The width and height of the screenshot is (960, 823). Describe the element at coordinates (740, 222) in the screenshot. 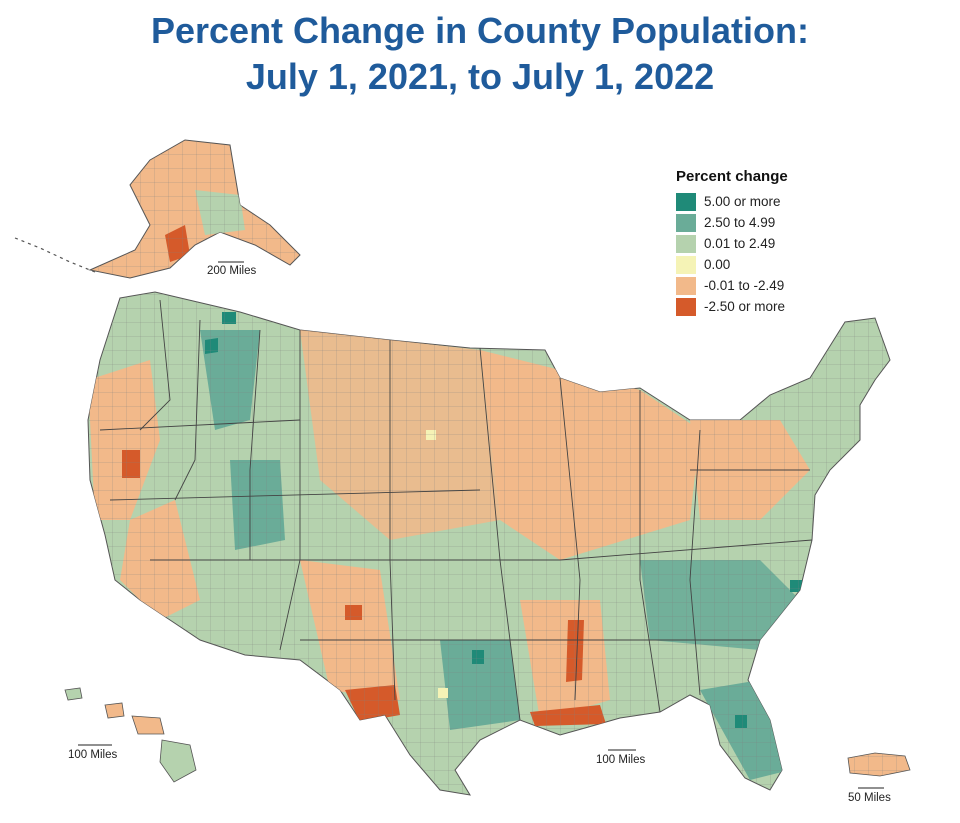

I see `legend-label: 2.50 to 4.99` at that location.